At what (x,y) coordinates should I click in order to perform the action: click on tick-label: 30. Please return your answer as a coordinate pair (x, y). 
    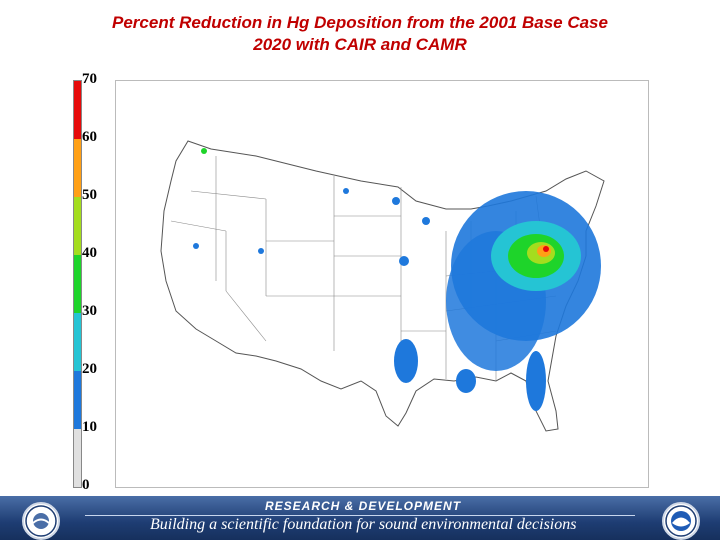
    Looking at the image, I should click on (89, 311).